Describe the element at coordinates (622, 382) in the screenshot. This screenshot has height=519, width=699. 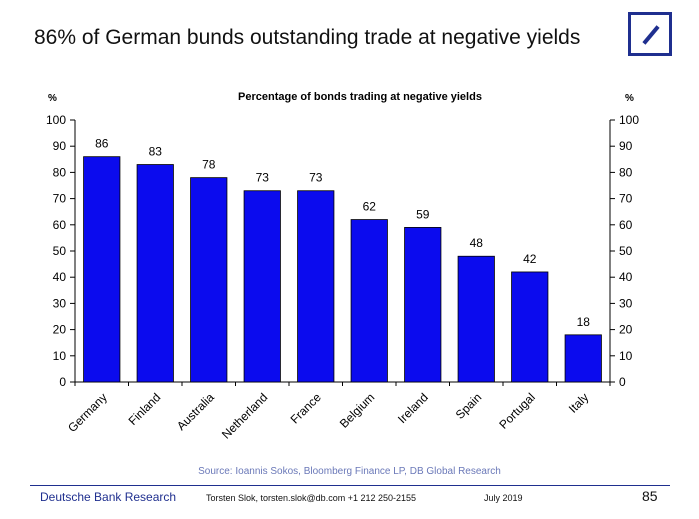
I see `y-tick-label-right: 0` at that location.